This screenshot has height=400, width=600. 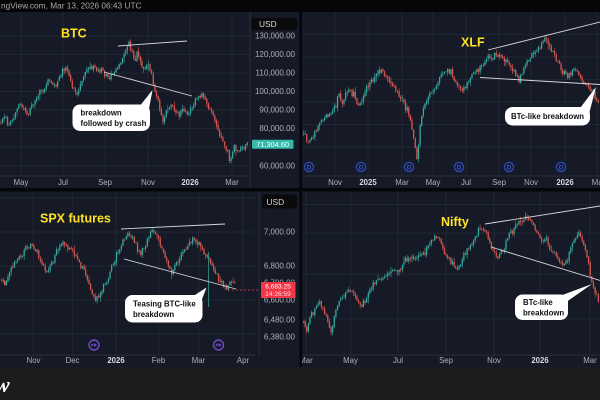 I want to click on svg-text: 71,304.60, so click(x=272, y=144).